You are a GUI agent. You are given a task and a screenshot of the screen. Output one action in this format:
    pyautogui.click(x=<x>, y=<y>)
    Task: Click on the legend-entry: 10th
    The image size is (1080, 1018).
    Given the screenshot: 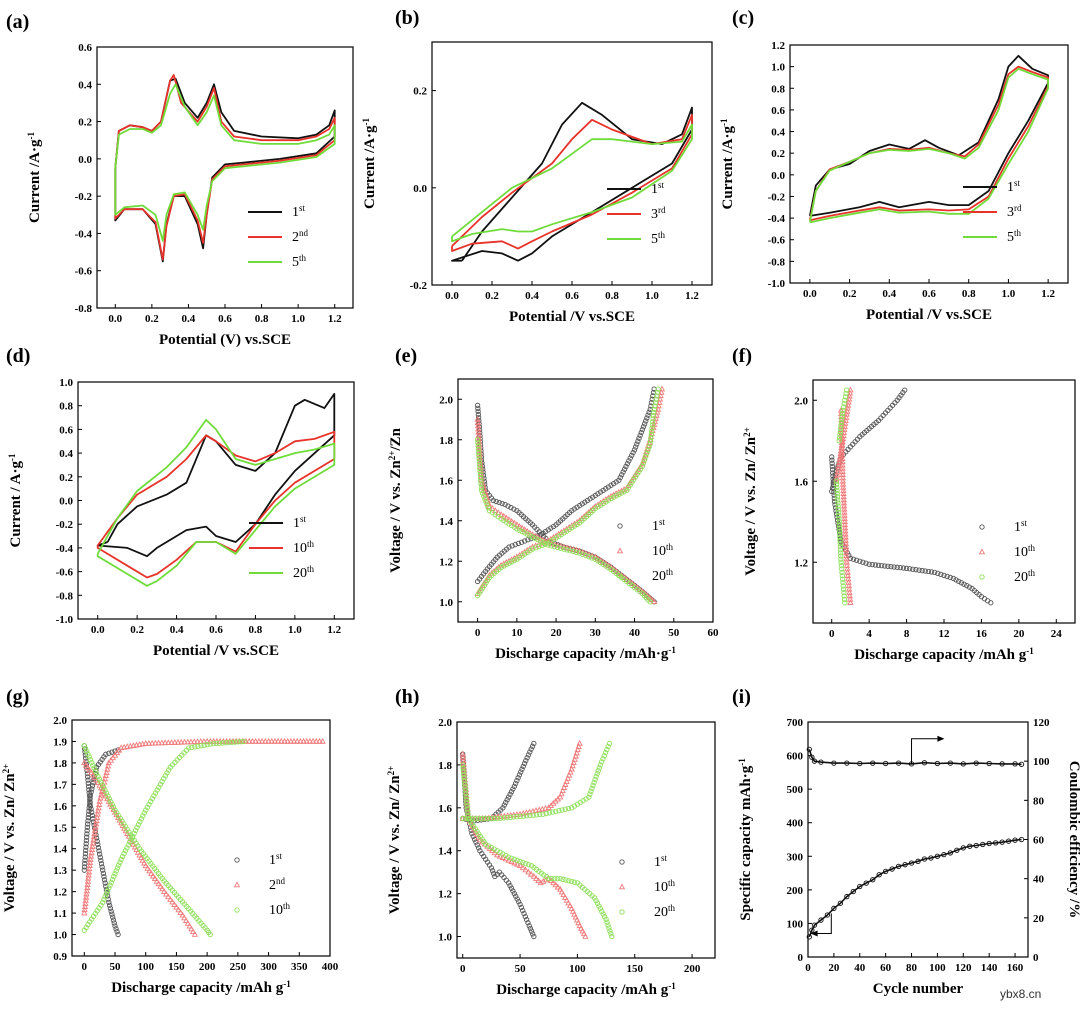 What is the action you would take?
    pyautogui.click(x=280, y=909)
    